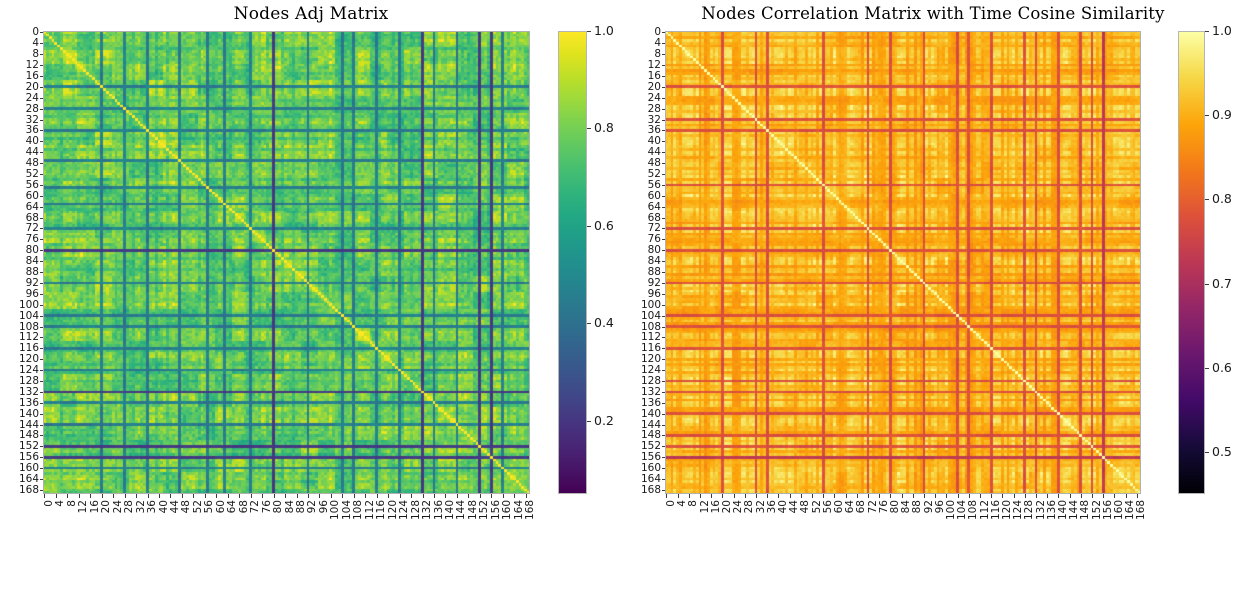  Describe the element at coordinates (32, 108) in the screenshot. I see `y-tick-label: 28` at that location.